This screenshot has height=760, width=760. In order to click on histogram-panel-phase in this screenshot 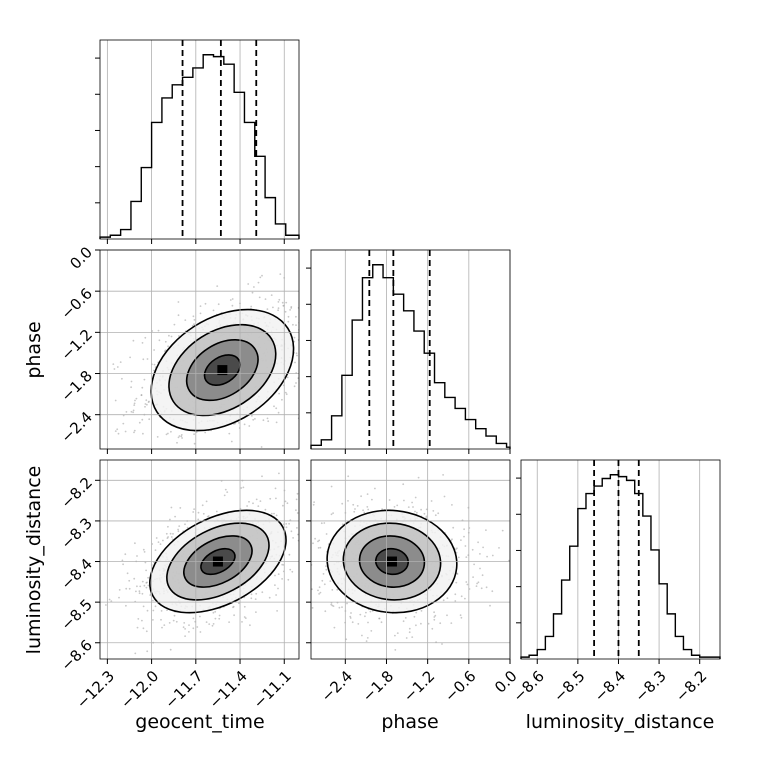, I will do `click(408, 351)`.